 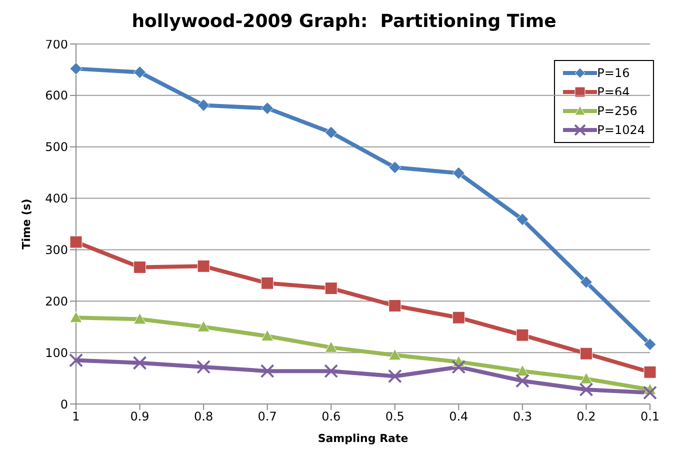 I want to click on y-tick-label: 300, so click(x=56, y=249).